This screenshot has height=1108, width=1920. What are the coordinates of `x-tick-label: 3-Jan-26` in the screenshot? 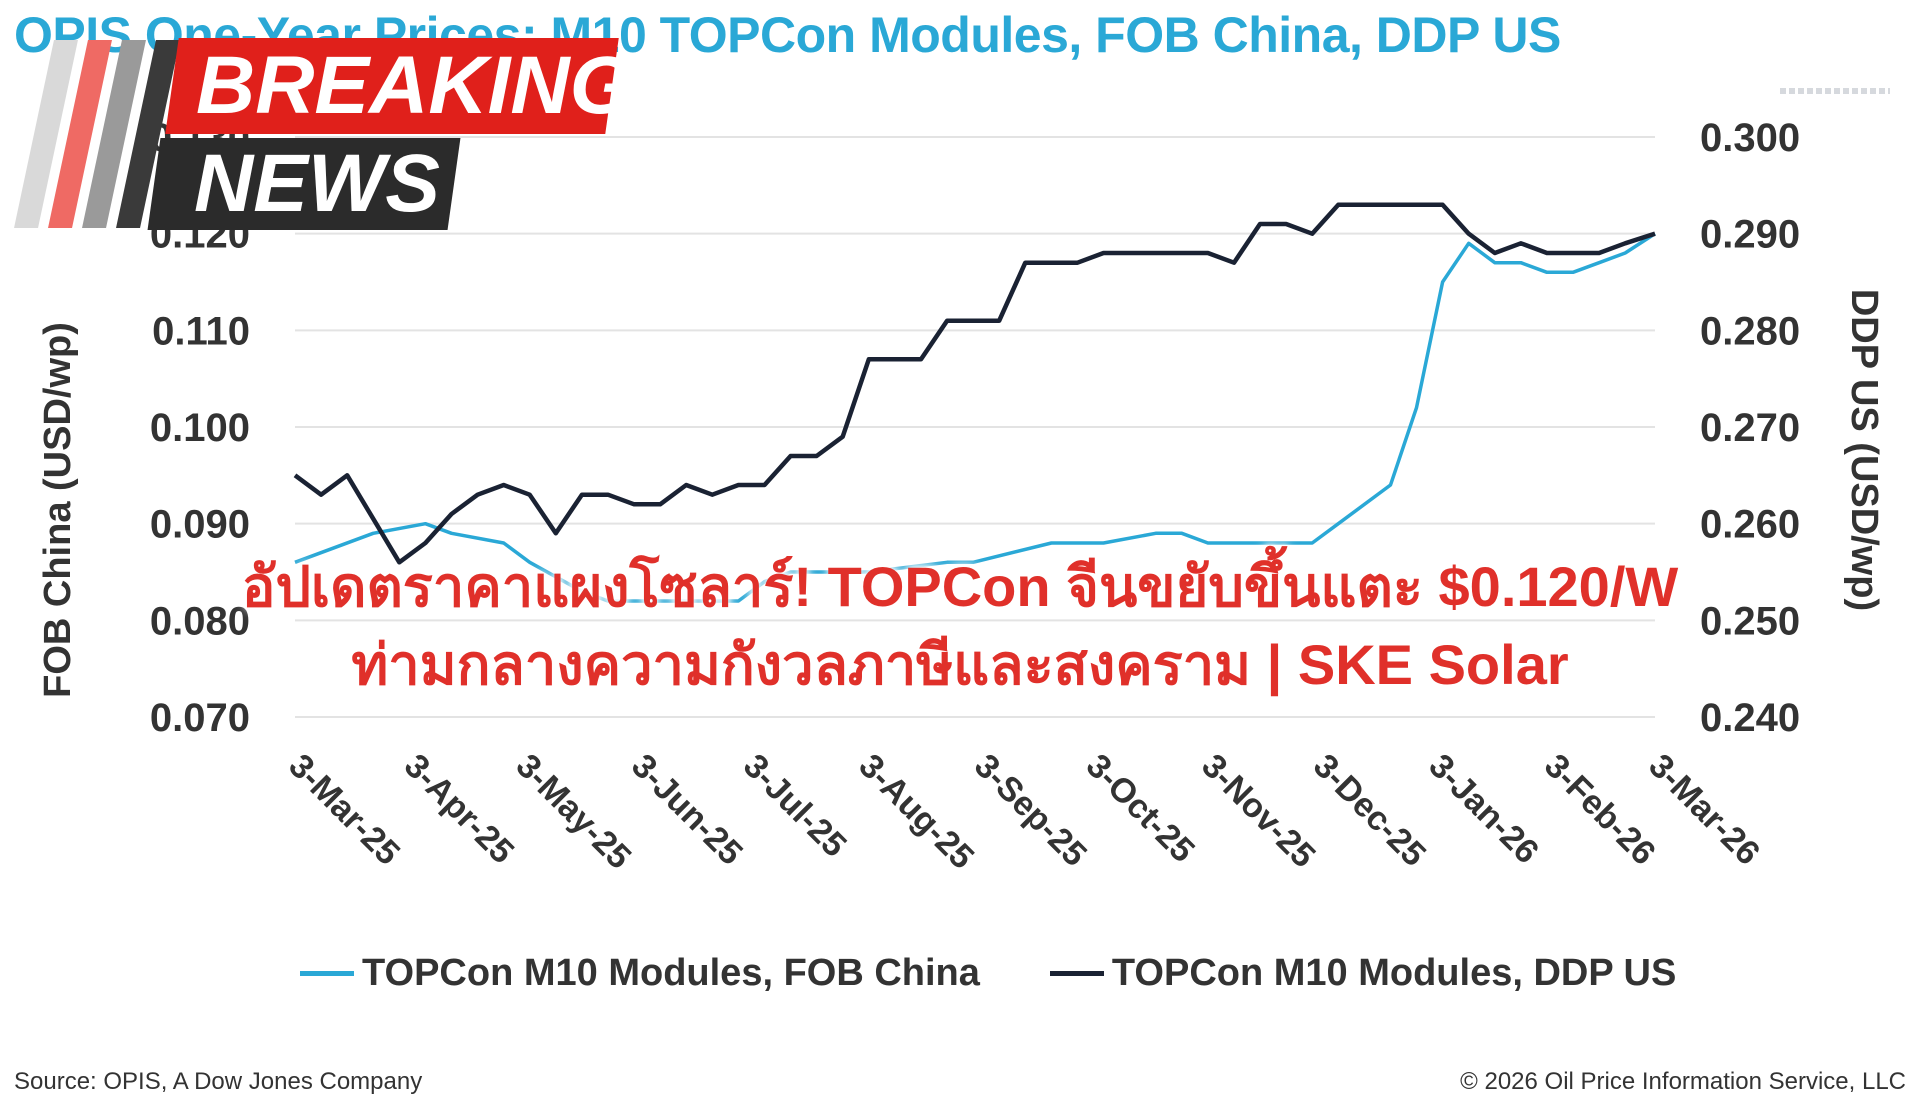 It's located at (1484, 809).